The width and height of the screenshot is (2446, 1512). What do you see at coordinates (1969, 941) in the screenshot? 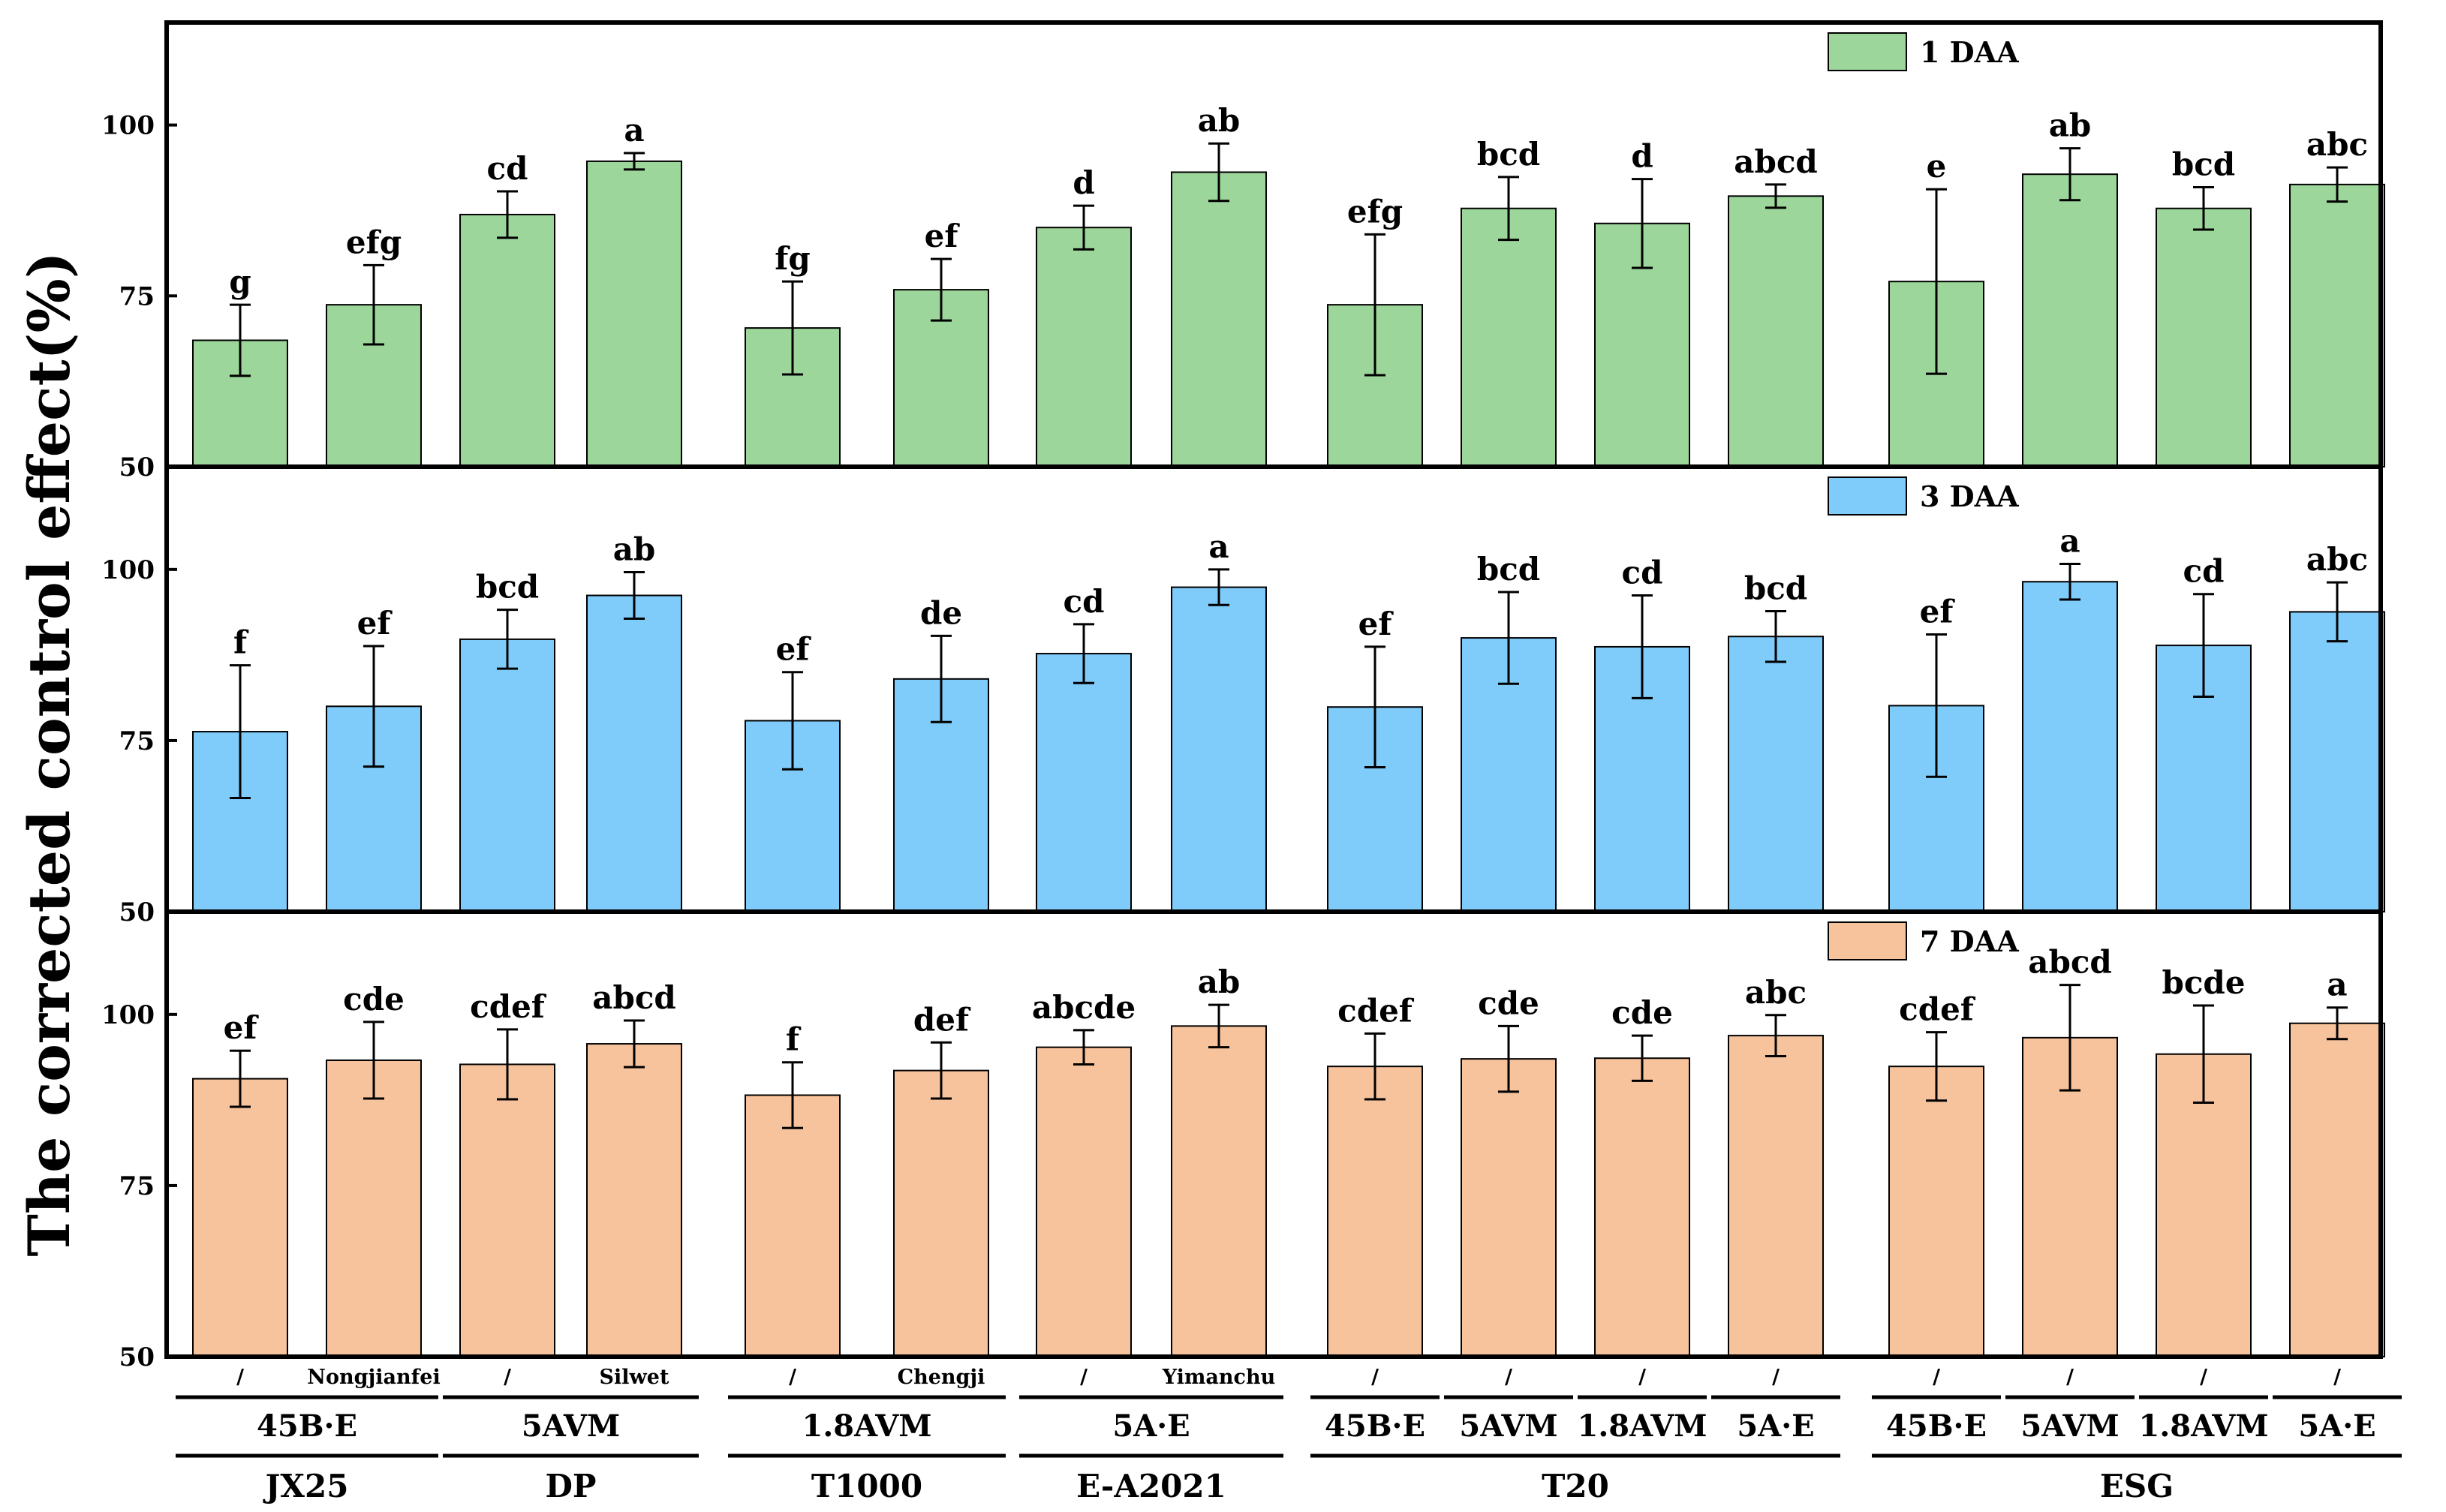
I see `legend-label: 7 DAA` at bounding box center [1969, 941].